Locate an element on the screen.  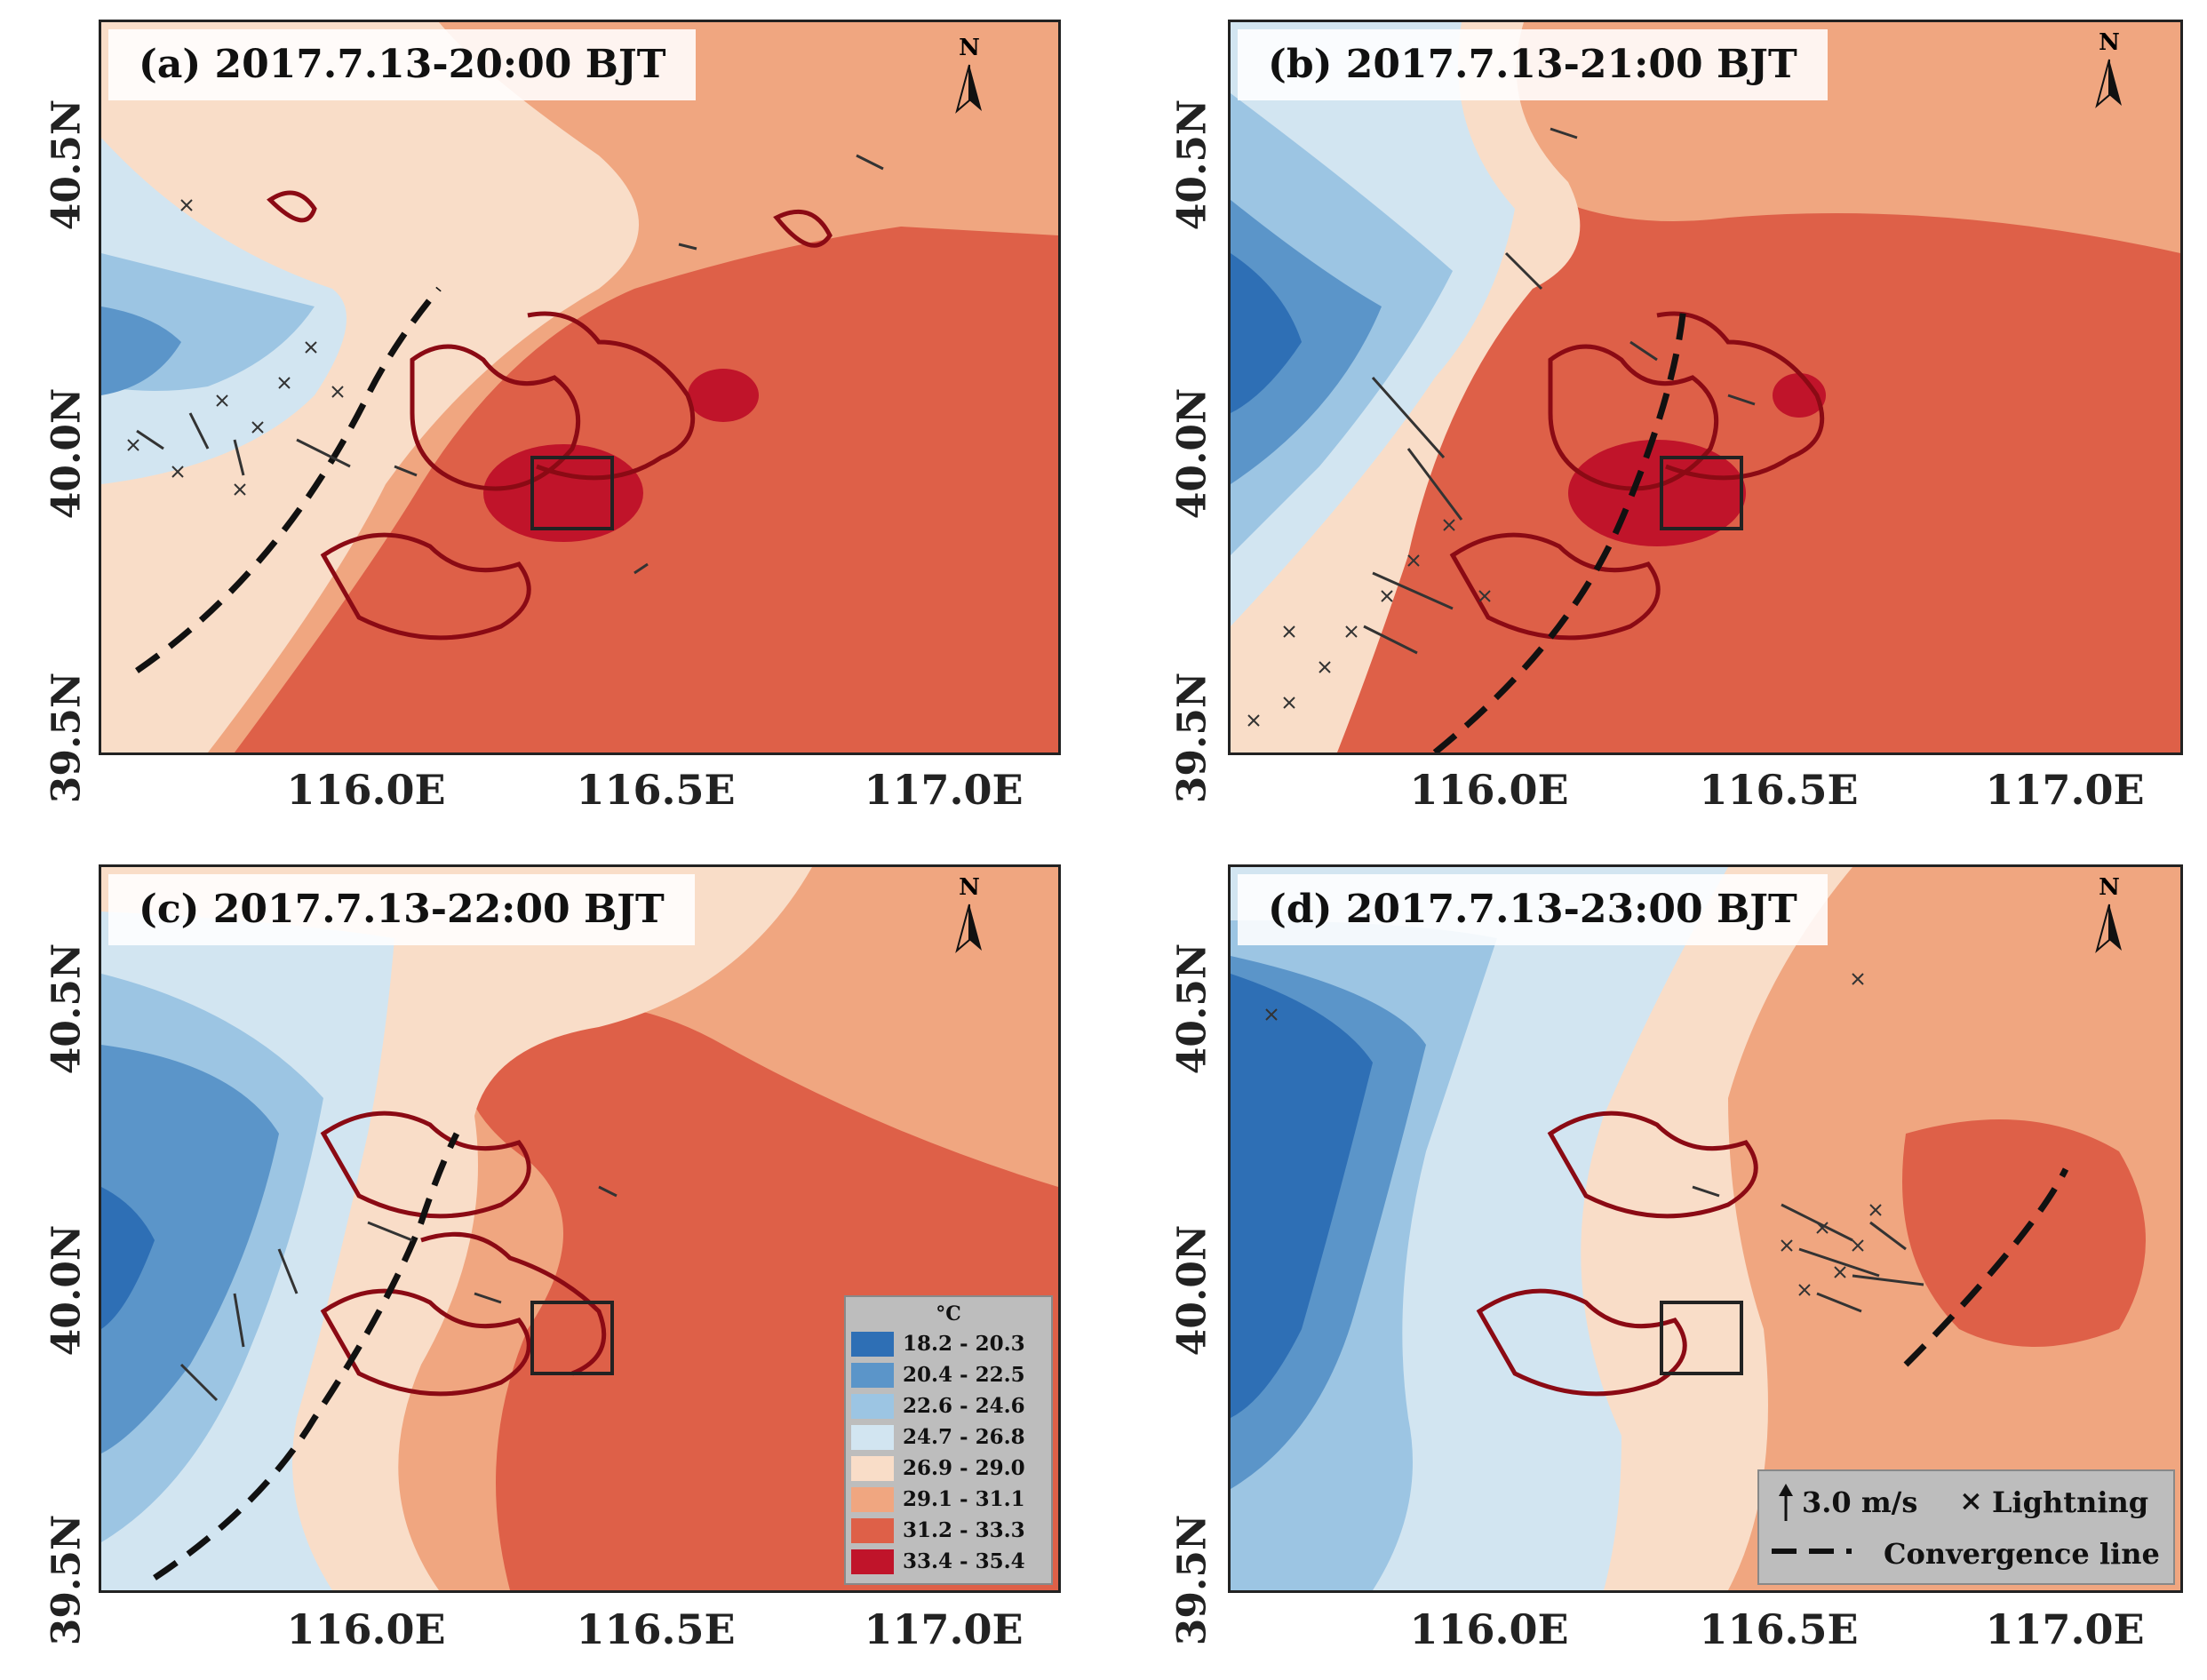
lightning-marks-d is located at coordinates (1573, 1134).